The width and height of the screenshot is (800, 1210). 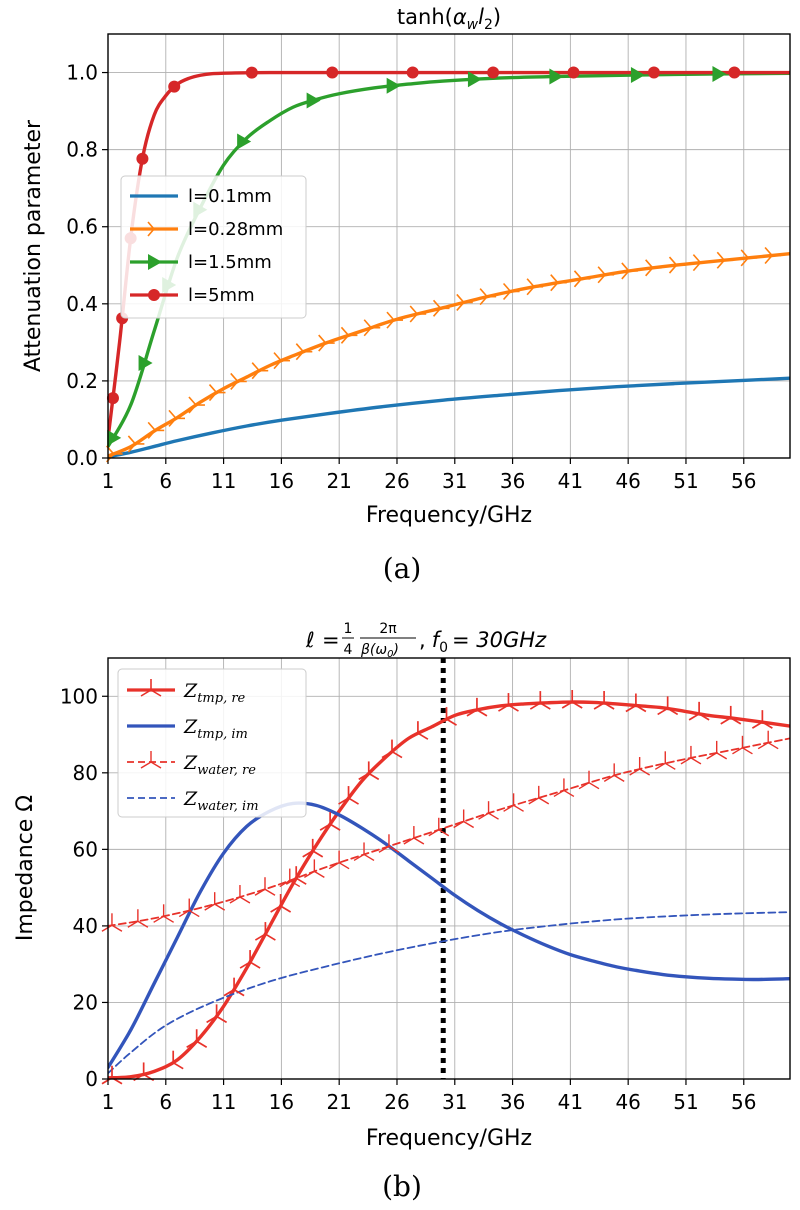 I want to click on legend-entry-ztmp-re: Ztmp, re, so click(x=186, y=692).